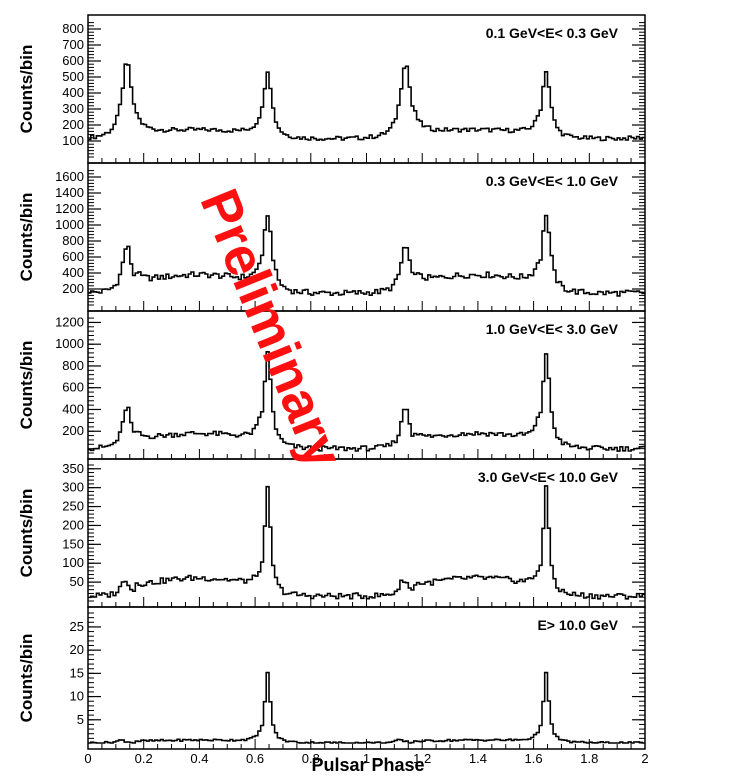 The width and height of the screenshot is (730, 783). What do you see at coordinates (73, 506) in the screenshot?
I see `y-tick-label: 250` at bounding box center [73, 506].